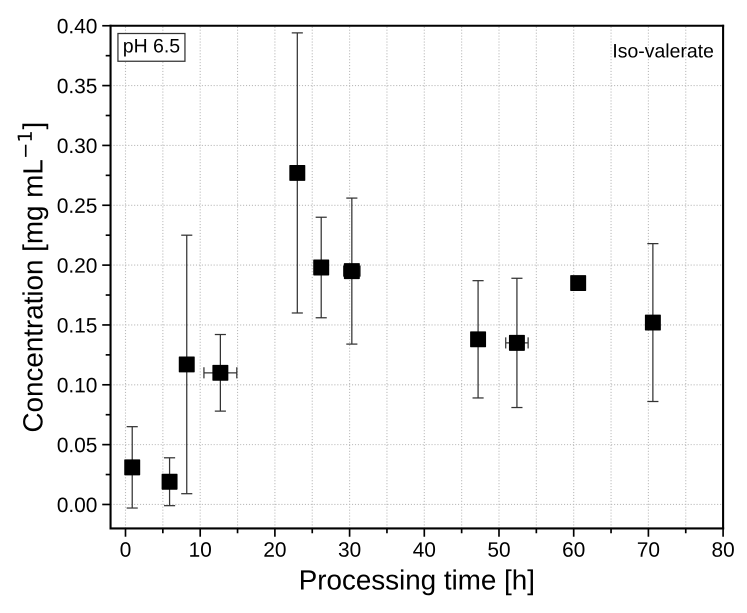 The image size is (747, 613). I want to click on y-tick-label: 0.10, so click(77, 385).